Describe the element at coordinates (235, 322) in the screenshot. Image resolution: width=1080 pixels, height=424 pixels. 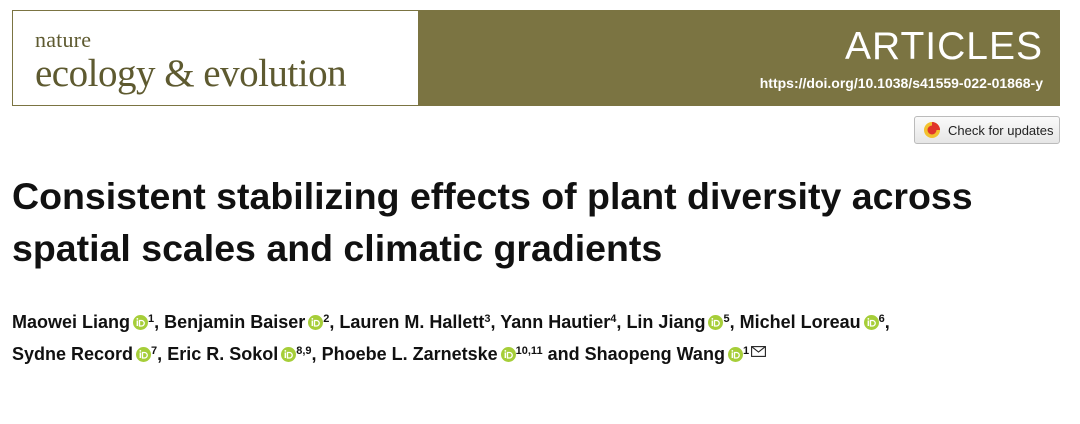
I see `author-name: Benjamin Baiser` at that location.